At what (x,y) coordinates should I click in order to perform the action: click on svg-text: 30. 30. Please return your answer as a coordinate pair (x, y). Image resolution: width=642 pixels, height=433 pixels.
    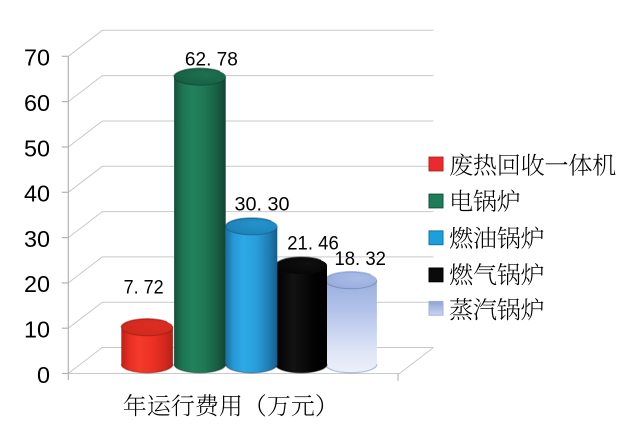
    Looking at the image, I should click on (262, 205).